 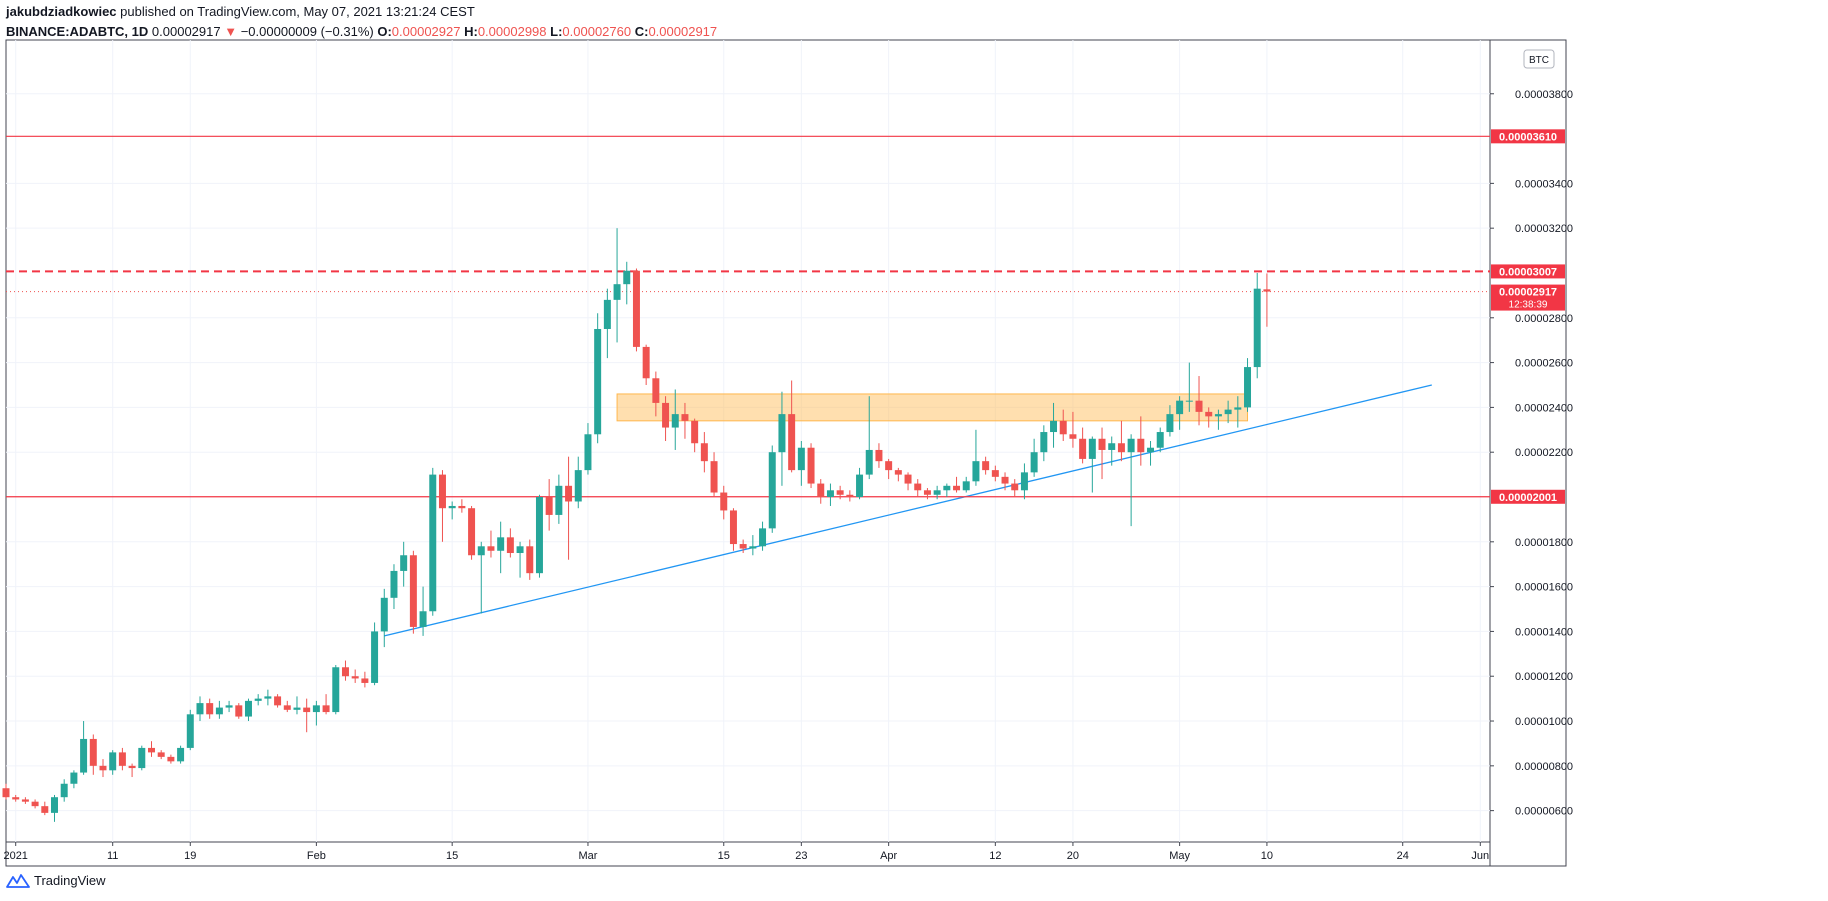 I want to click on price-level-badge: 0.00002001, so click(x=1528, y=496).